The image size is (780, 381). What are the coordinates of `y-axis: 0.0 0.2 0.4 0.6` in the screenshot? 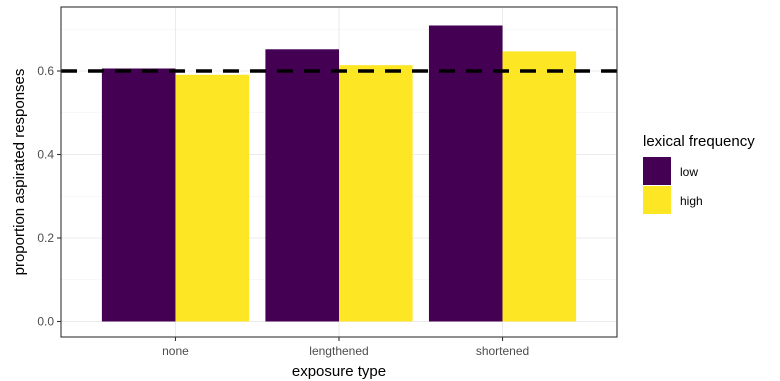 It's located at (49, 196).